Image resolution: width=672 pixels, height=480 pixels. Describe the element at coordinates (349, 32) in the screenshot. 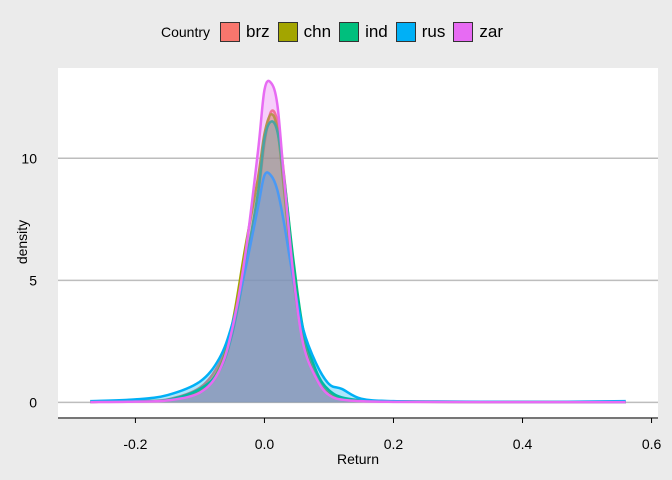

I see `legend-key-ind` at that location.